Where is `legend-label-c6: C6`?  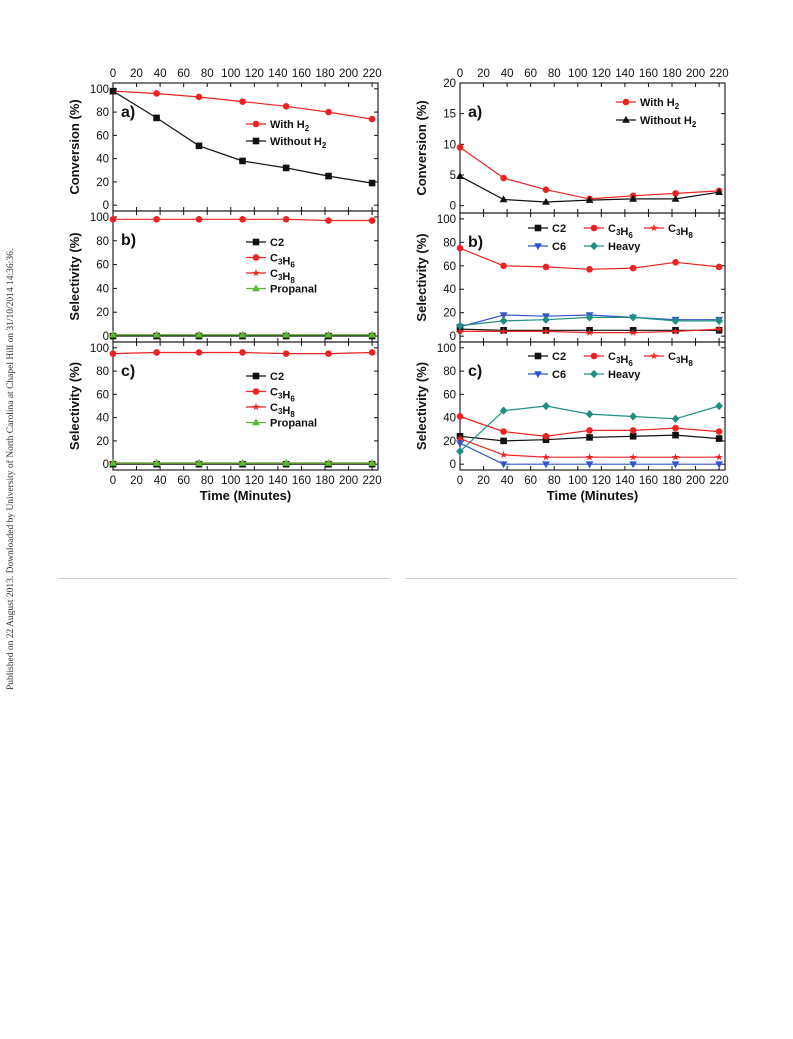
legend-label-c6: C6 is located at coordinates (559, 247).